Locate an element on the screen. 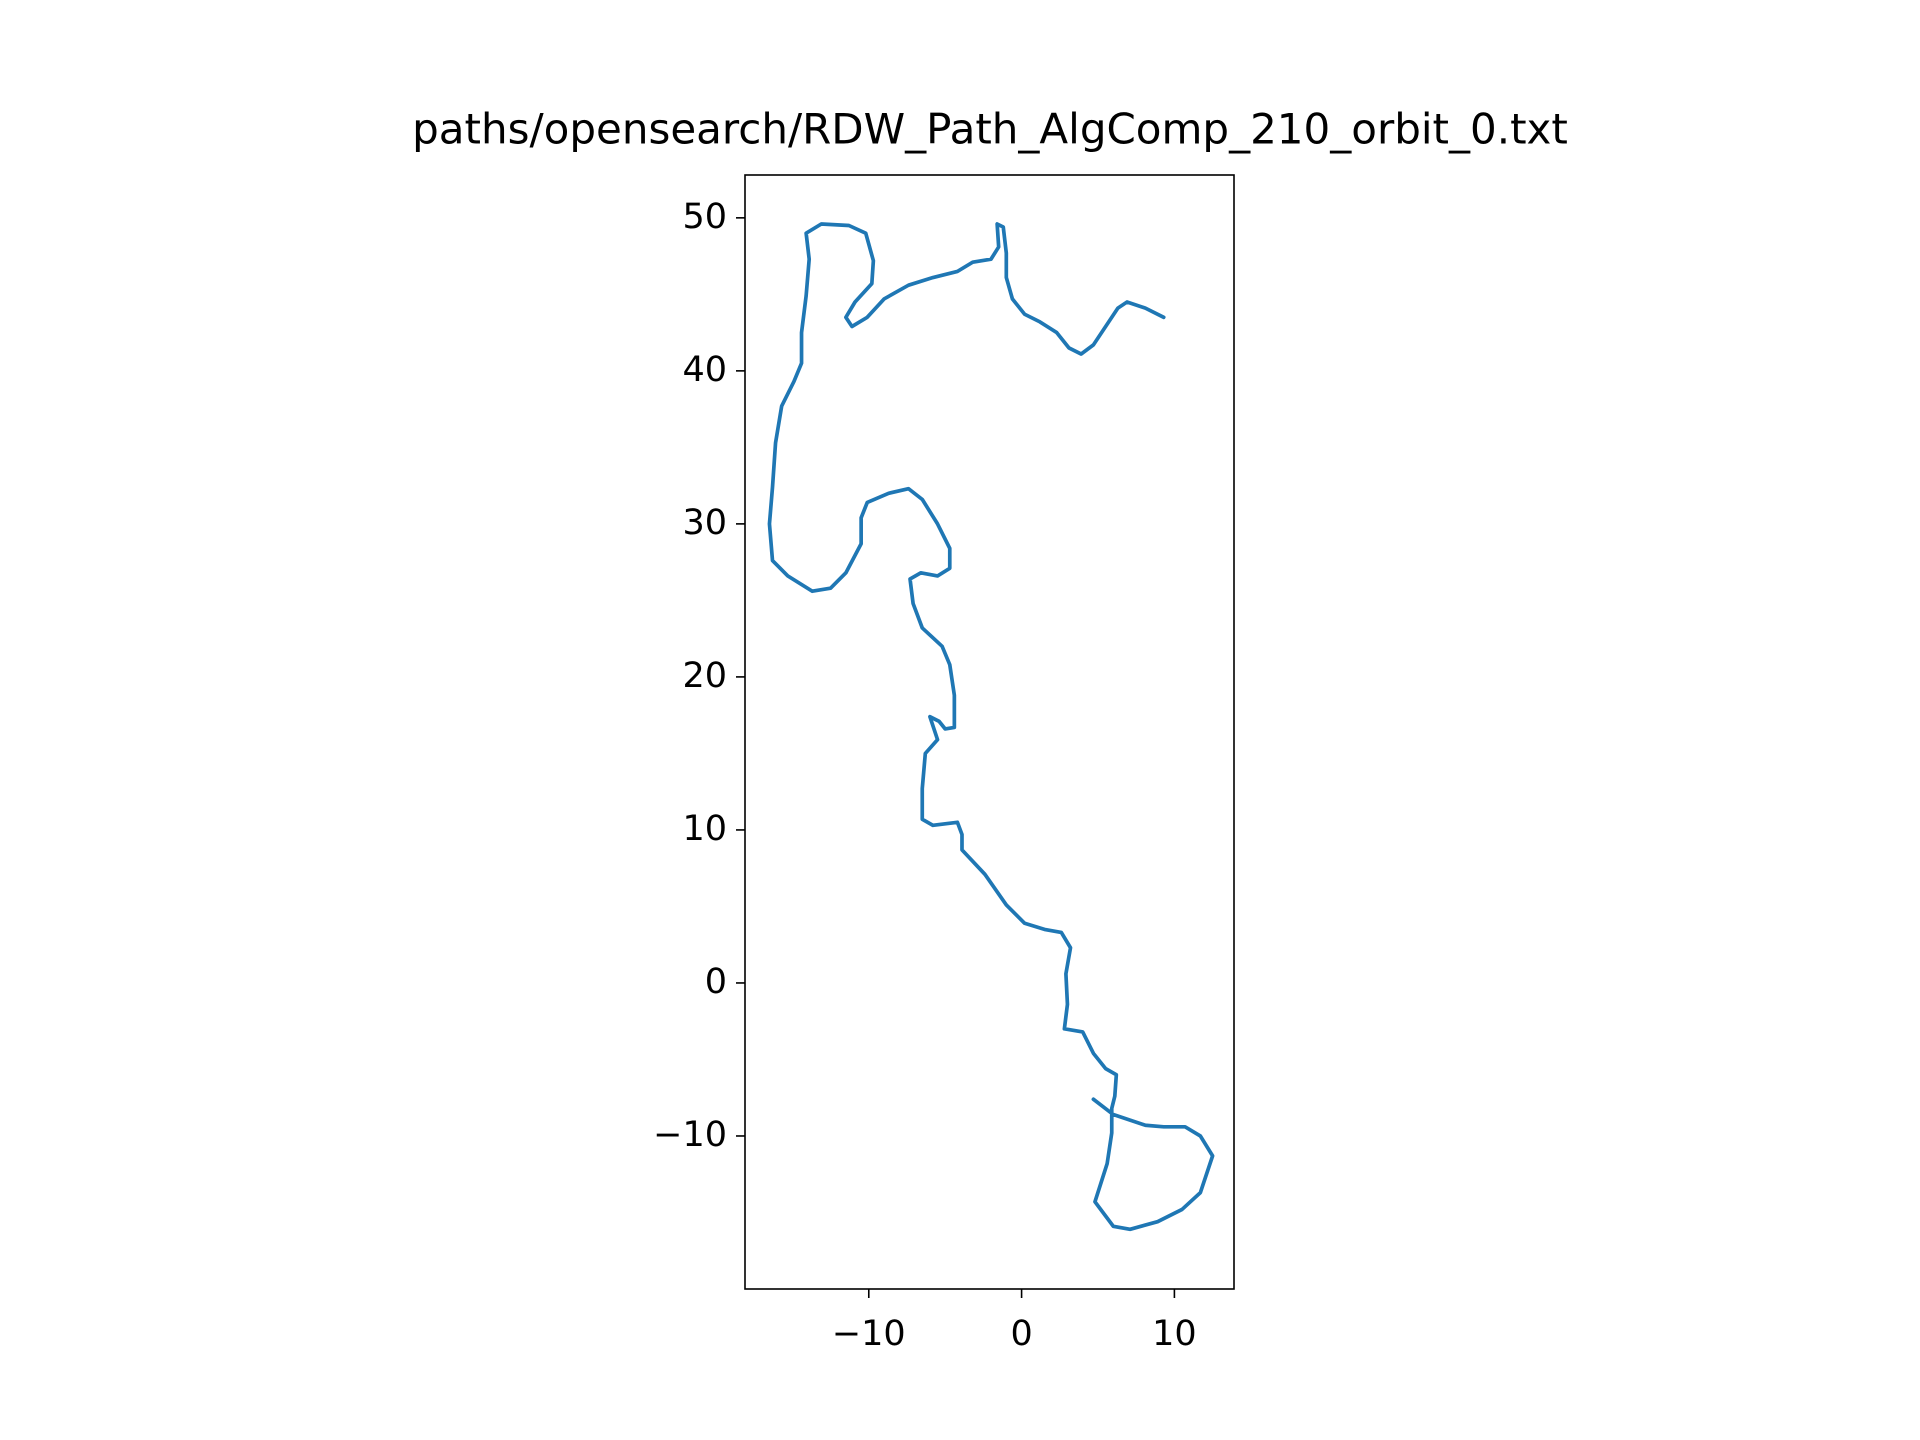 The height and width of the screenshot is (1440, 1920). y-tick-label: 50 is located at coordinates (704, 217).